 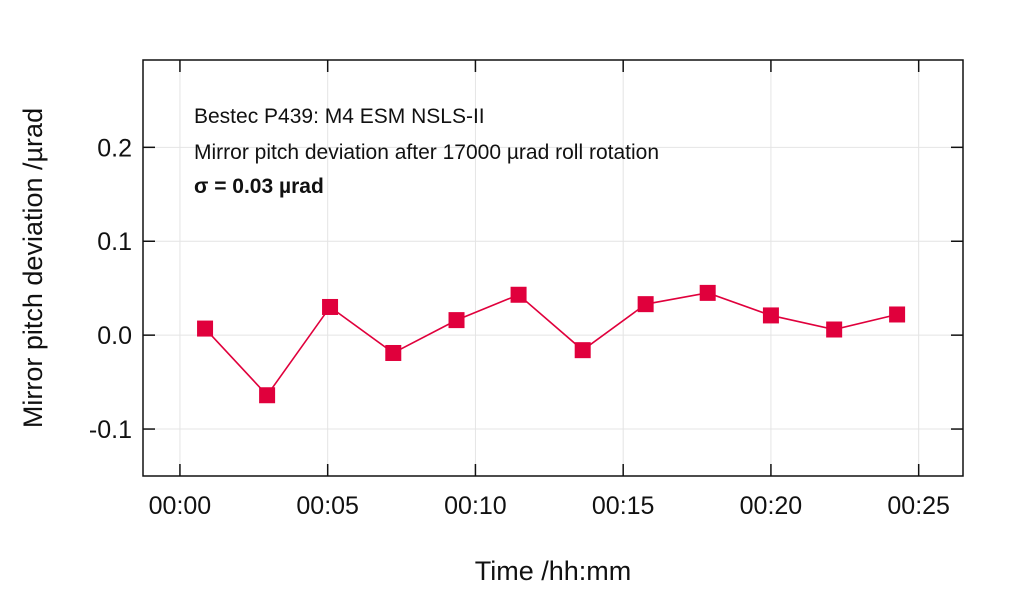 I want to click on y-axis-label: Mirror pitch deviation /µrad, so click(x=33, y=268).